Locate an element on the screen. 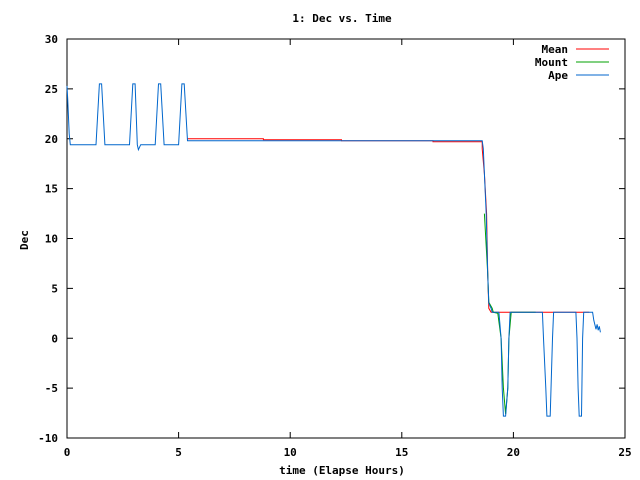 Image resolution: width=640 pixels, height=480 pixels. x-tick-label: 5 is located at coordinates (178, 452).